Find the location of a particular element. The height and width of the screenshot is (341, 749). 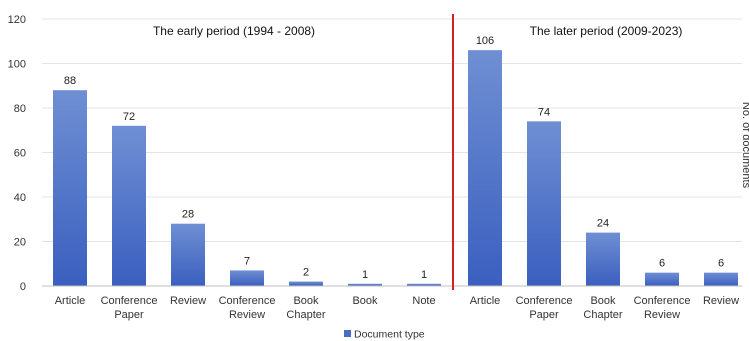

data-label: 74 is located at coordinates (544, 112).